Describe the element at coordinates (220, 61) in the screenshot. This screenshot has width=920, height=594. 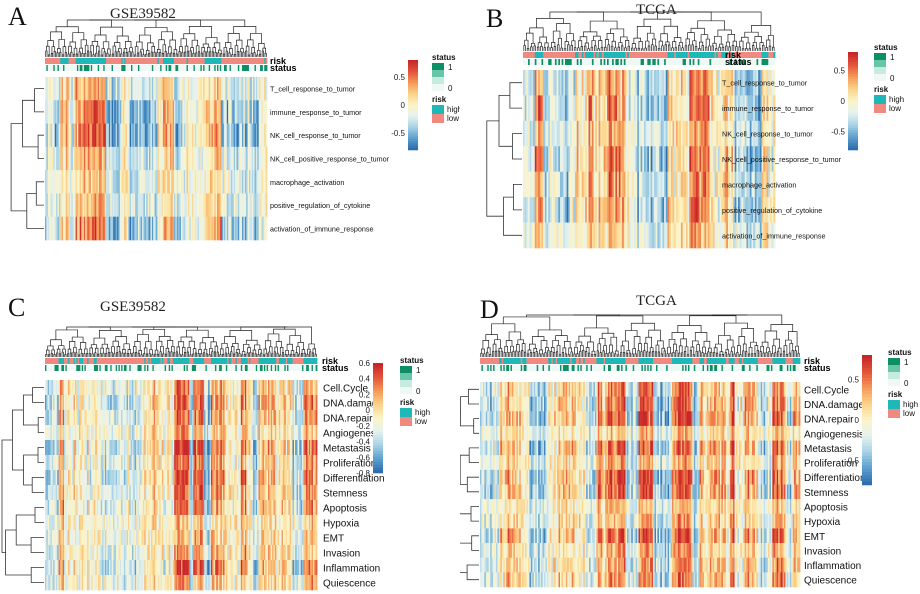
I see `risk-cell` at that location.